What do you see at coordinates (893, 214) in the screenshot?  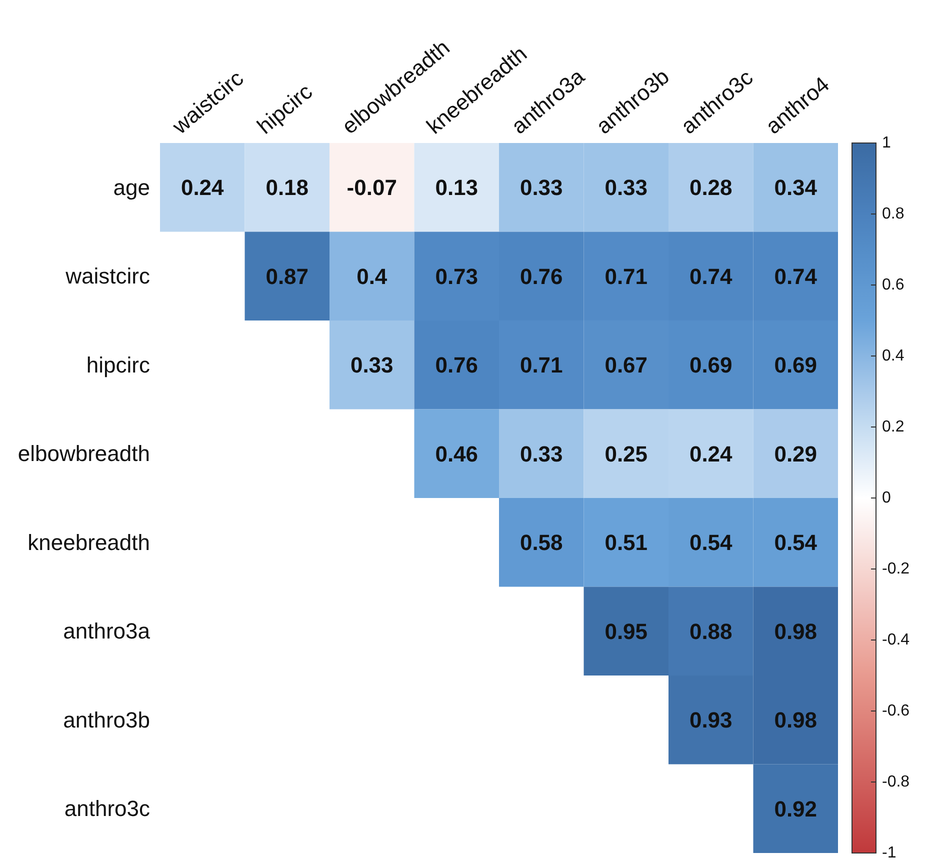 I see `color-bar-label: 0.8` at bounding box center [893, 214].